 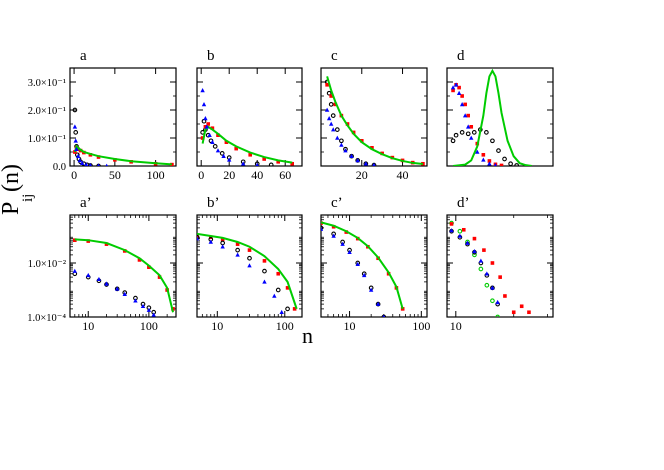 I want to click on panel-c-prime: c’ 10 100, so click(x=375, y=264).